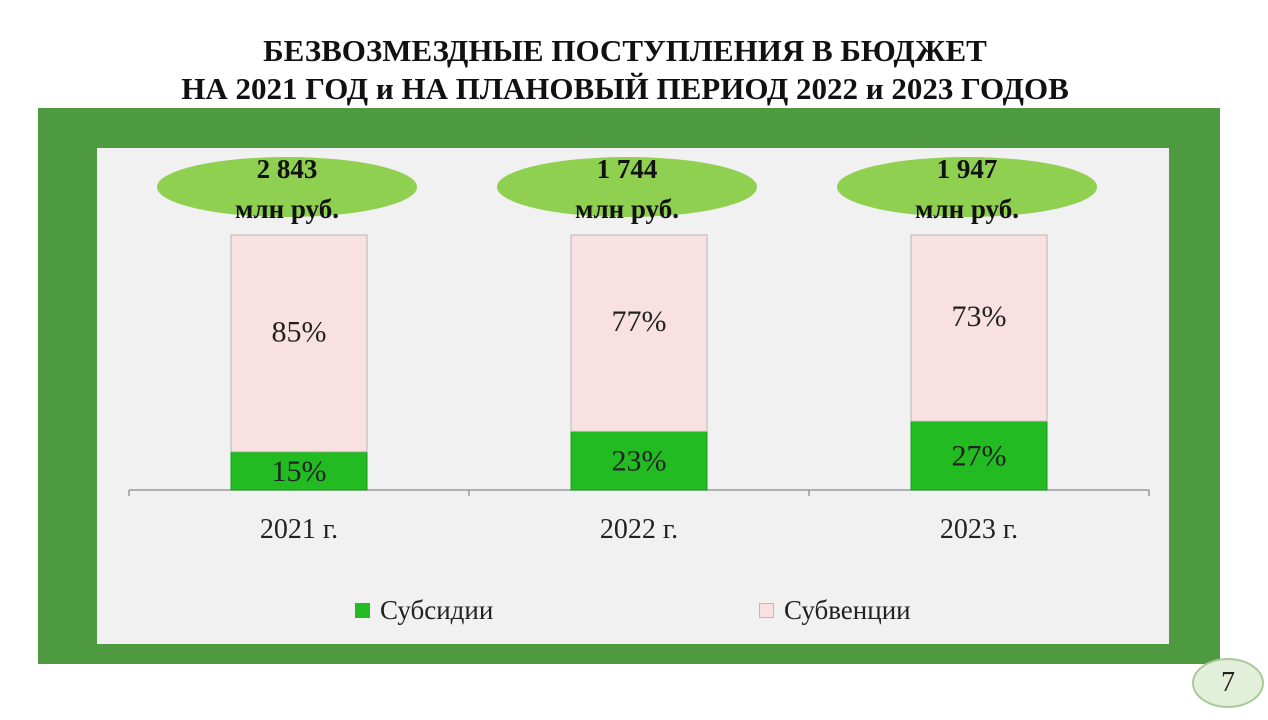 The width and height of the screenshot is (1268, 720). What do you see at coordinates (437, 609) in the screenshot?
I see `legend-label-subsidies: Субсидии` at bounding box center [437, 609].